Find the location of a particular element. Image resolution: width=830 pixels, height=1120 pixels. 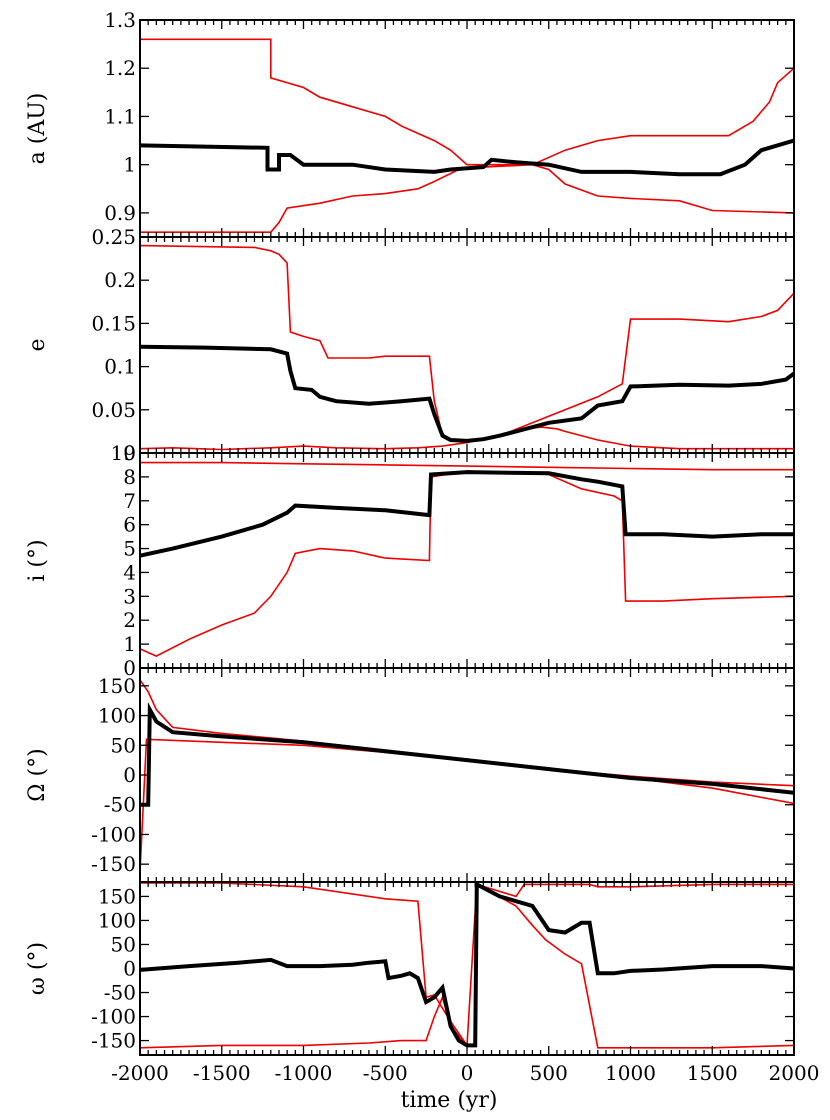

y-axis-label-Omega: Ω (°) is located at coordinates (37, 774).